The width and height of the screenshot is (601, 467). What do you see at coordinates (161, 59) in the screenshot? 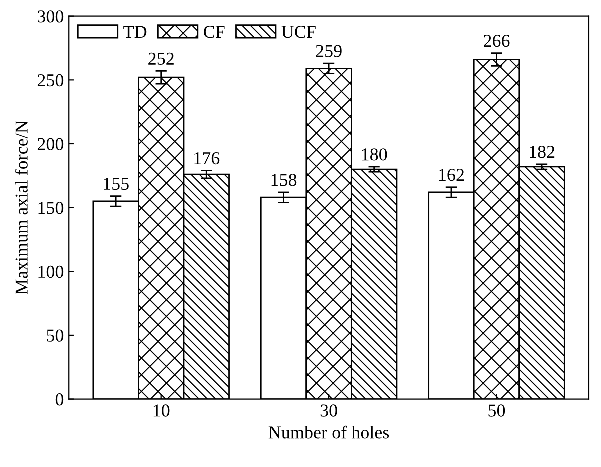
I see `data-label: 252` at bounding box center [161, 59].